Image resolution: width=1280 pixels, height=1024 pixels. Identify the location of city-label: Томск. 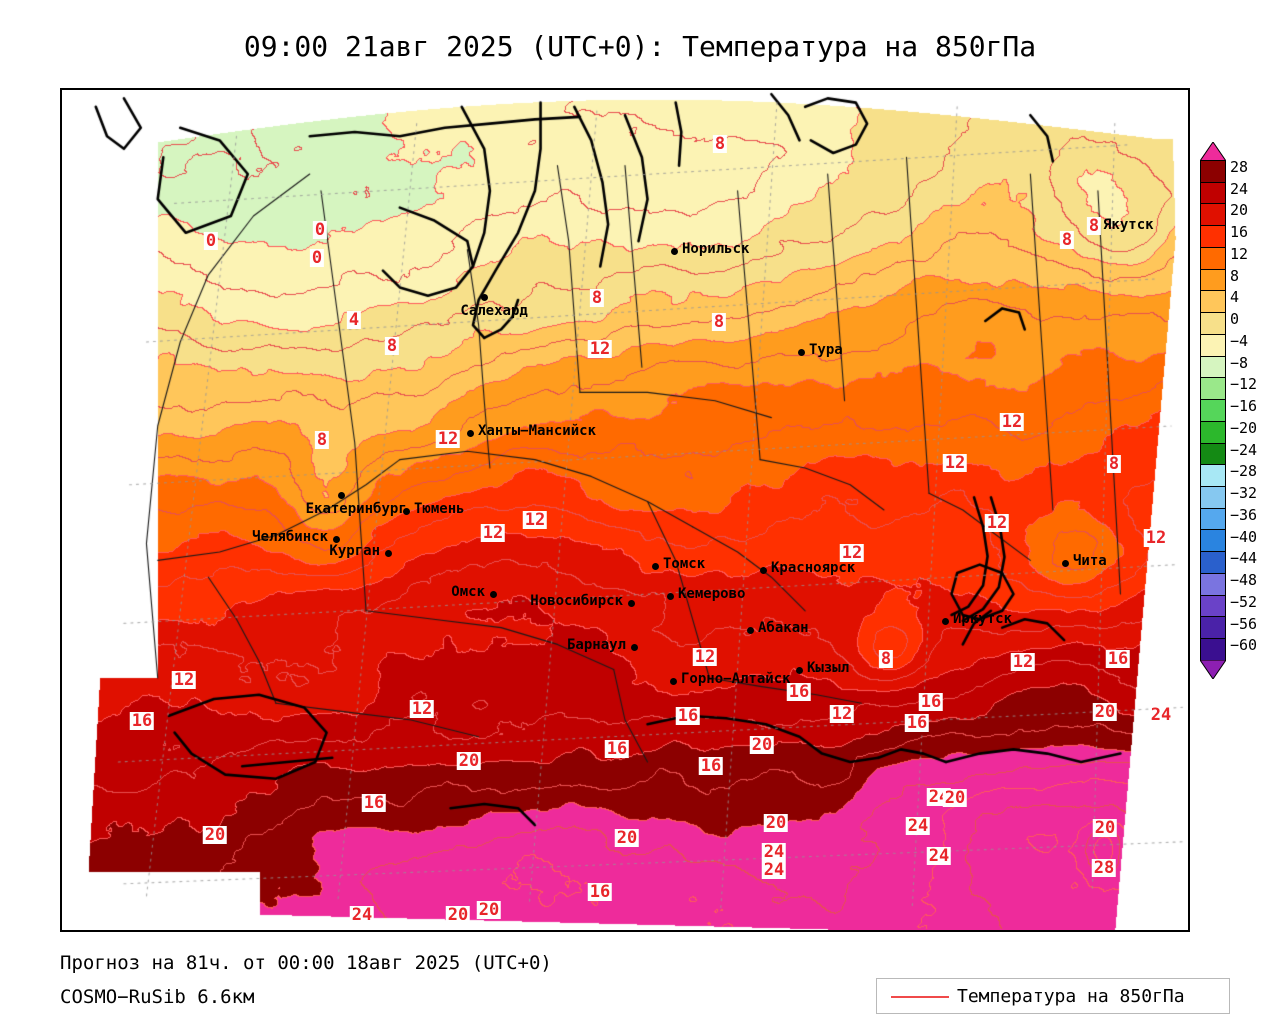
(684, 564).